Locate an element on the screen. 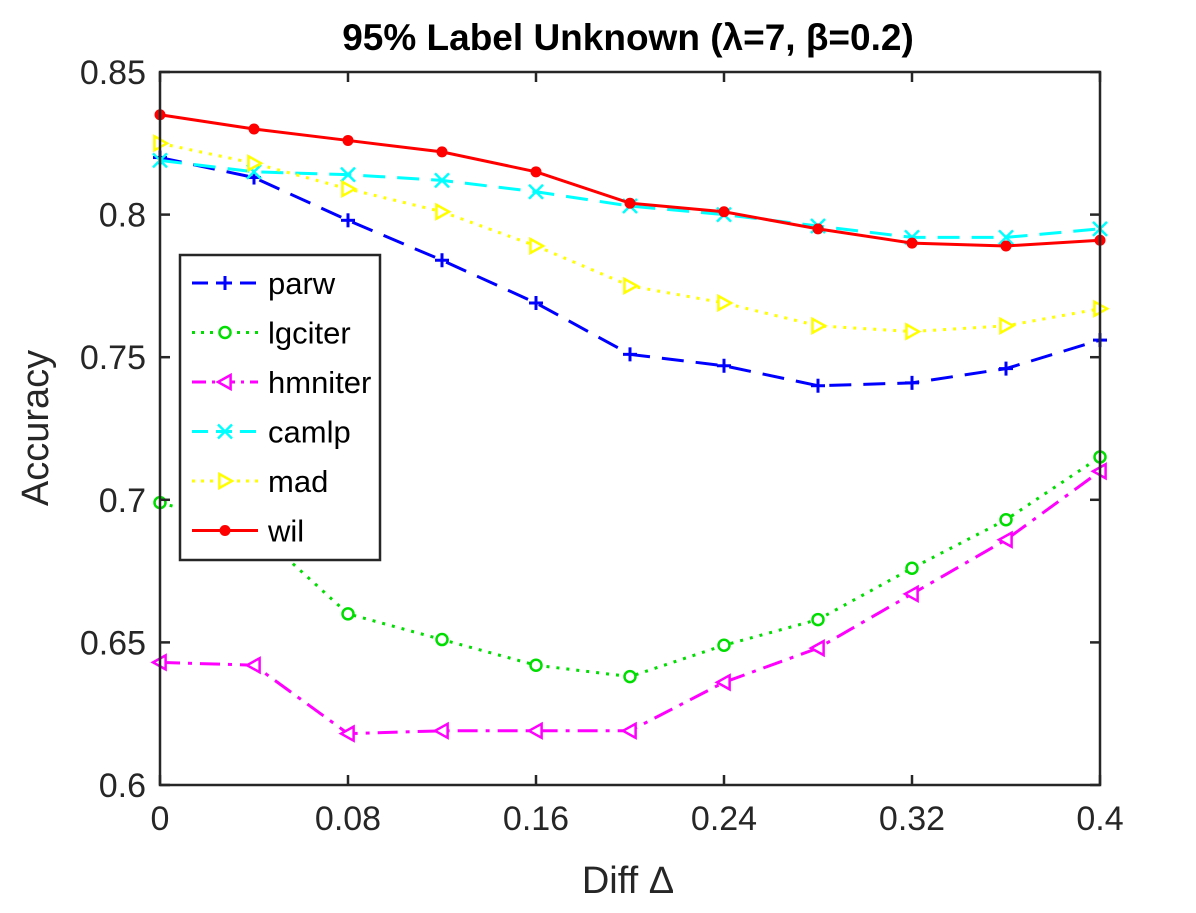 This screenshot has width=1196, height=913. legend-marker-camlp is located at coordinates (225, 431).